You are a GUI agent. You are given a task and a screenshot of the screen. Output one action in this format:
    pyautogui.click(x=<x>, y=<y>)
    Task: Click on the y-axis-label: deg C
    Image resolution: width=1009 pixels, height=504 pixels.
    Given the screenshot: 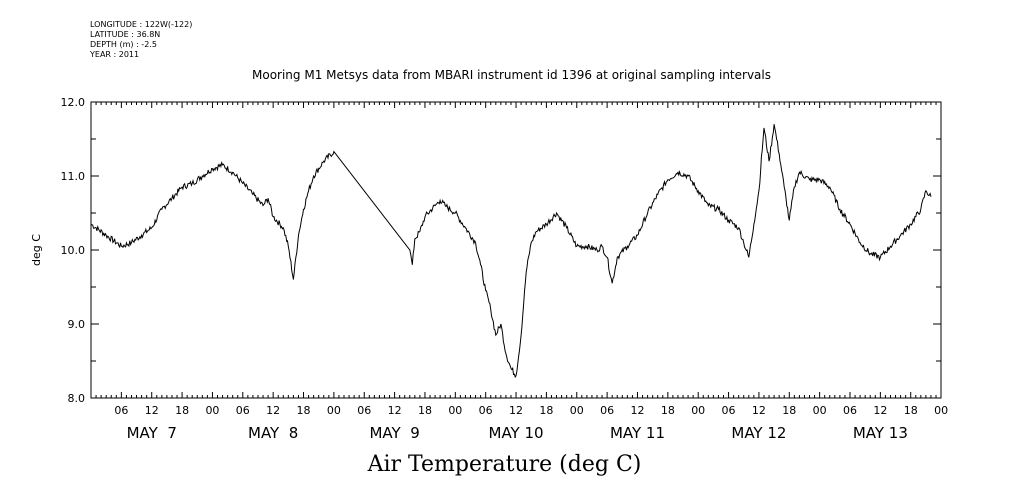 What is the action you would take?
    pyautogui.click(x=36, y=250)
    